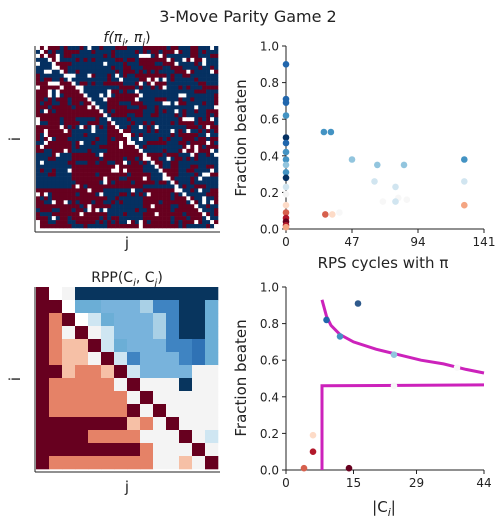 The width and height of the screenshot is (496, 518). Describe the element at coordinates (269, 156) in the screenshot. I see `scatter1-ytick-label: 0.4` at that location.